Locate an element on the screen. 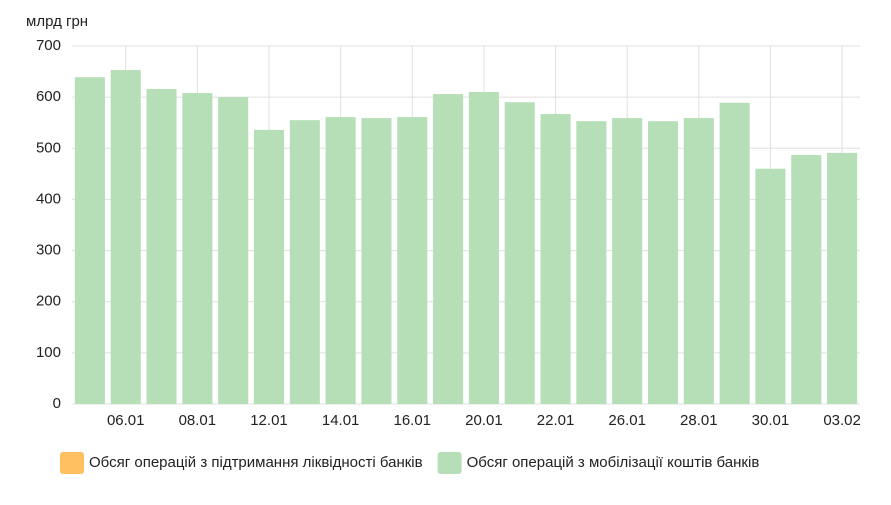 This screenshot has width=891, height=505. x-tick-label: 22.01 is located at coordinates (556, 420).